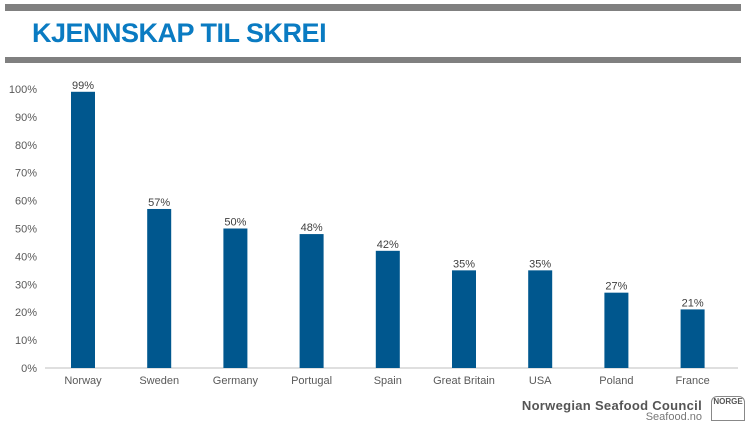 The height and width of the screenshot is (423, 746). What do you see at coordinates (373, 7) in the screenshot?
I see `top-divider` at bounding box center [373, 7].